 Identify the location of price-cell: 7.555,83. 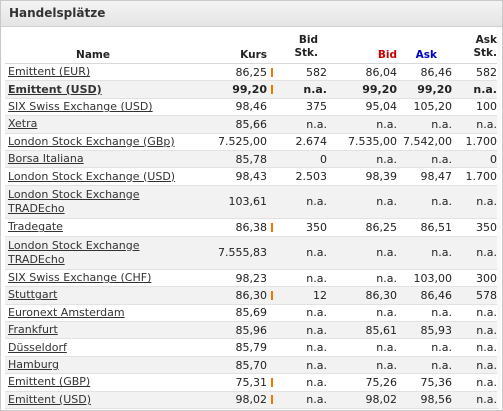
(242, 253).